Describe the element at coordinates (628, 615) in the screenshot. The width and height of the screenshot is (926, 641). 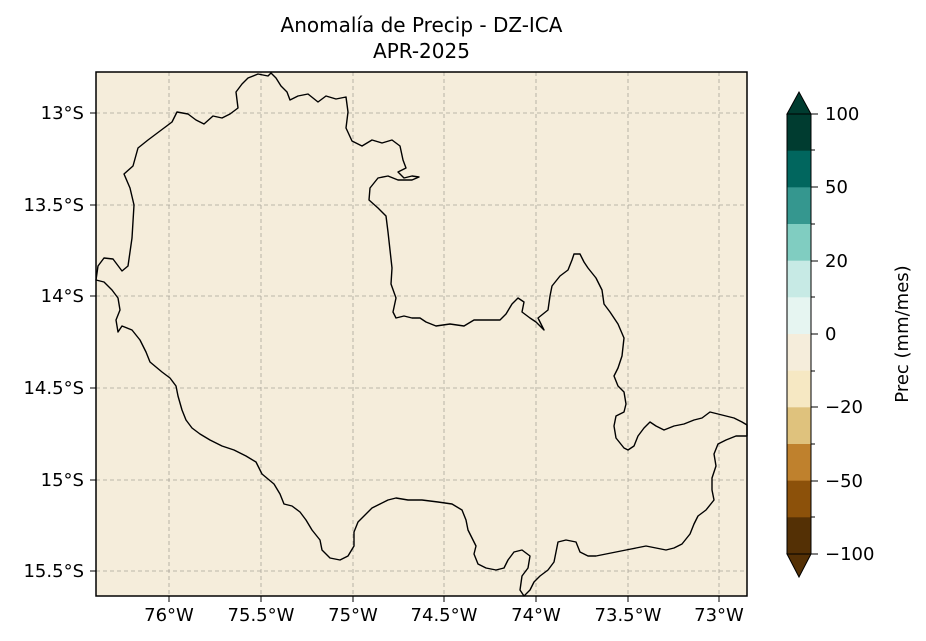
I see `lon-tick-label: 73.5°W` at that location.